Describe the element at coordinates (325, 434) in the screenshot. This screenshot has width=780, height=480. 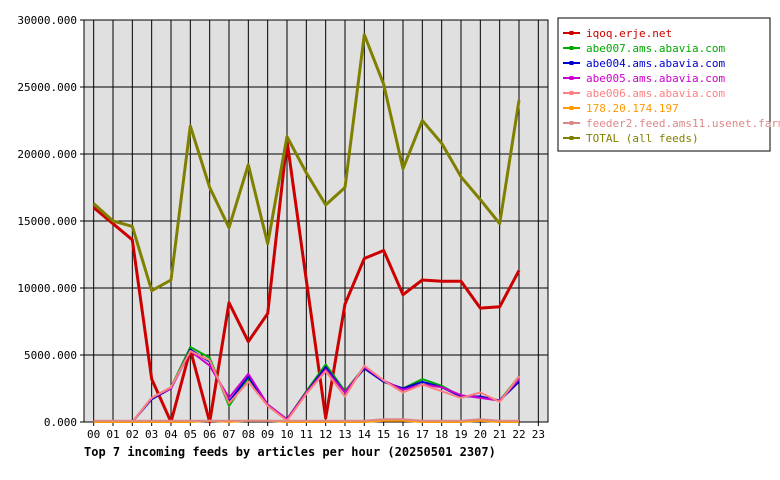
I see `x-tick-label: 12` at that location.